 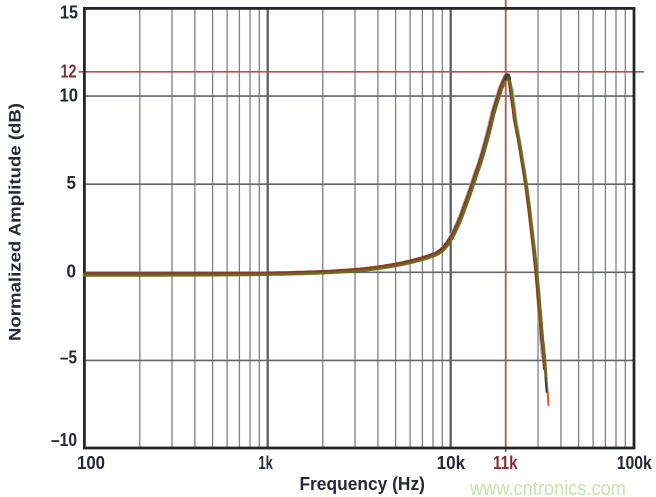 What do you see at coordinates (451, 462) in the screenshot?
I see `svg-text: 10k` at bounding box center [451, 462].